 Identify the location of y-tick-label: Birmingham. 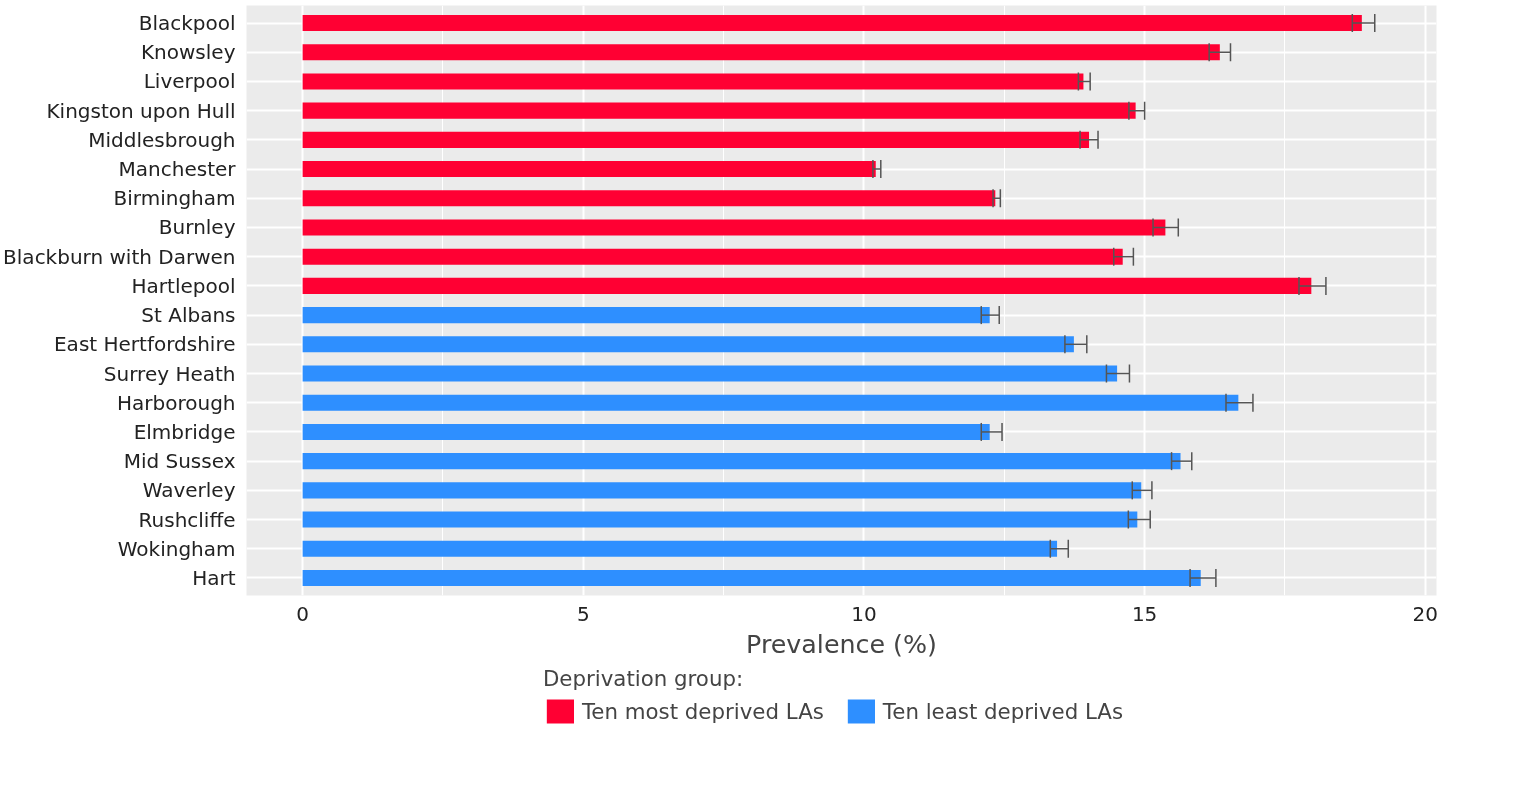
(174, 198).